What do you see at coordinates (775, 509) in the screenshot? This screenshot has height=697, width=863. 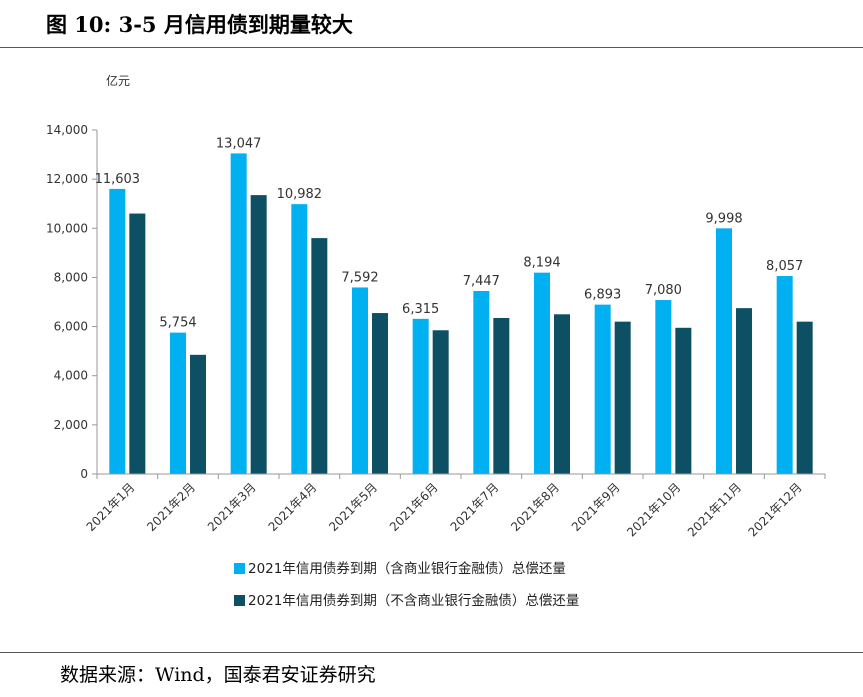 I see `x-tick-label: 2021年12月` at bounding box center [775, 509].